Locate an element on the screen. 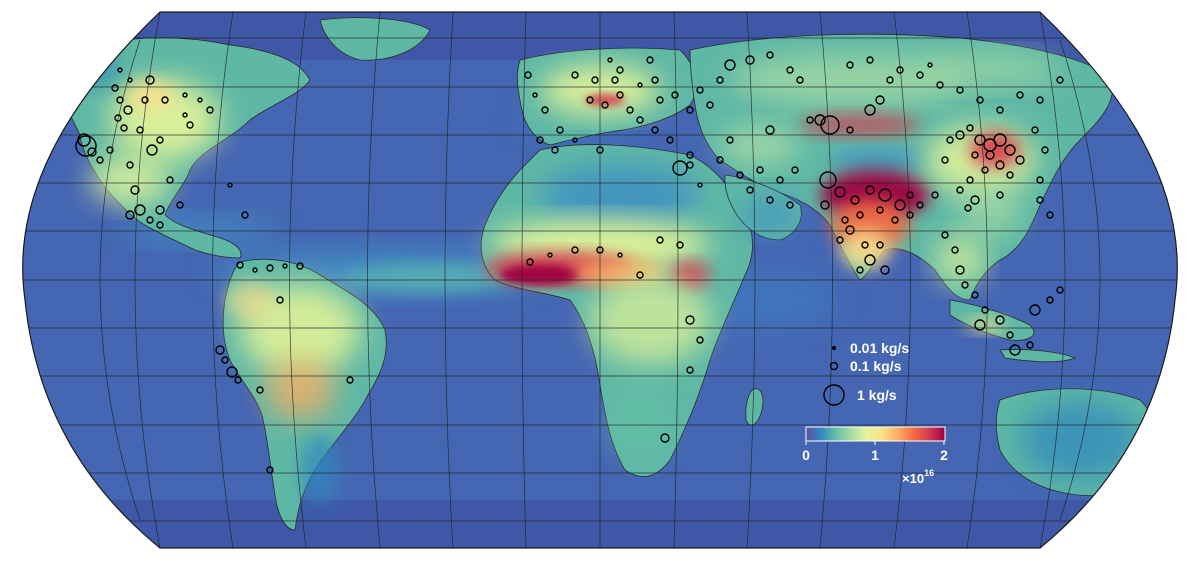 The height and width of the screenshot is (564, 1200). size-legend: 0.01 kg/s 0.1 kg/s 1 kg/s is located at coordinates (866, 373).